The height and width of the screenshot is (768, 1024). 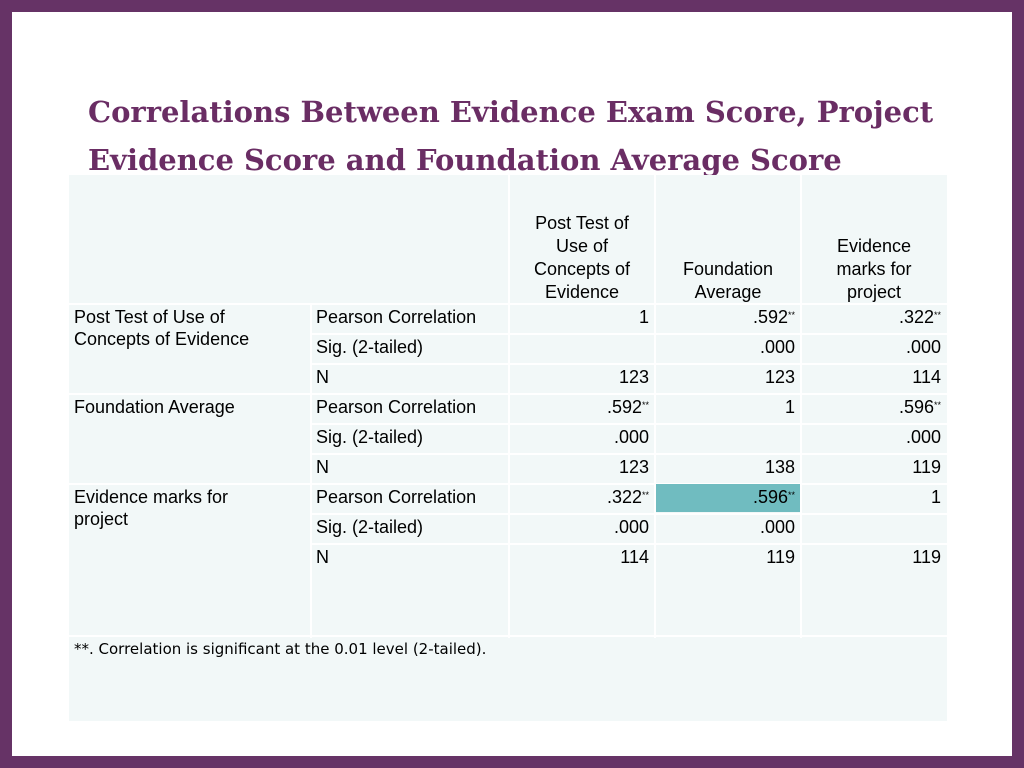 I want to click on cell-value: 138, so click(x=779, y=467).